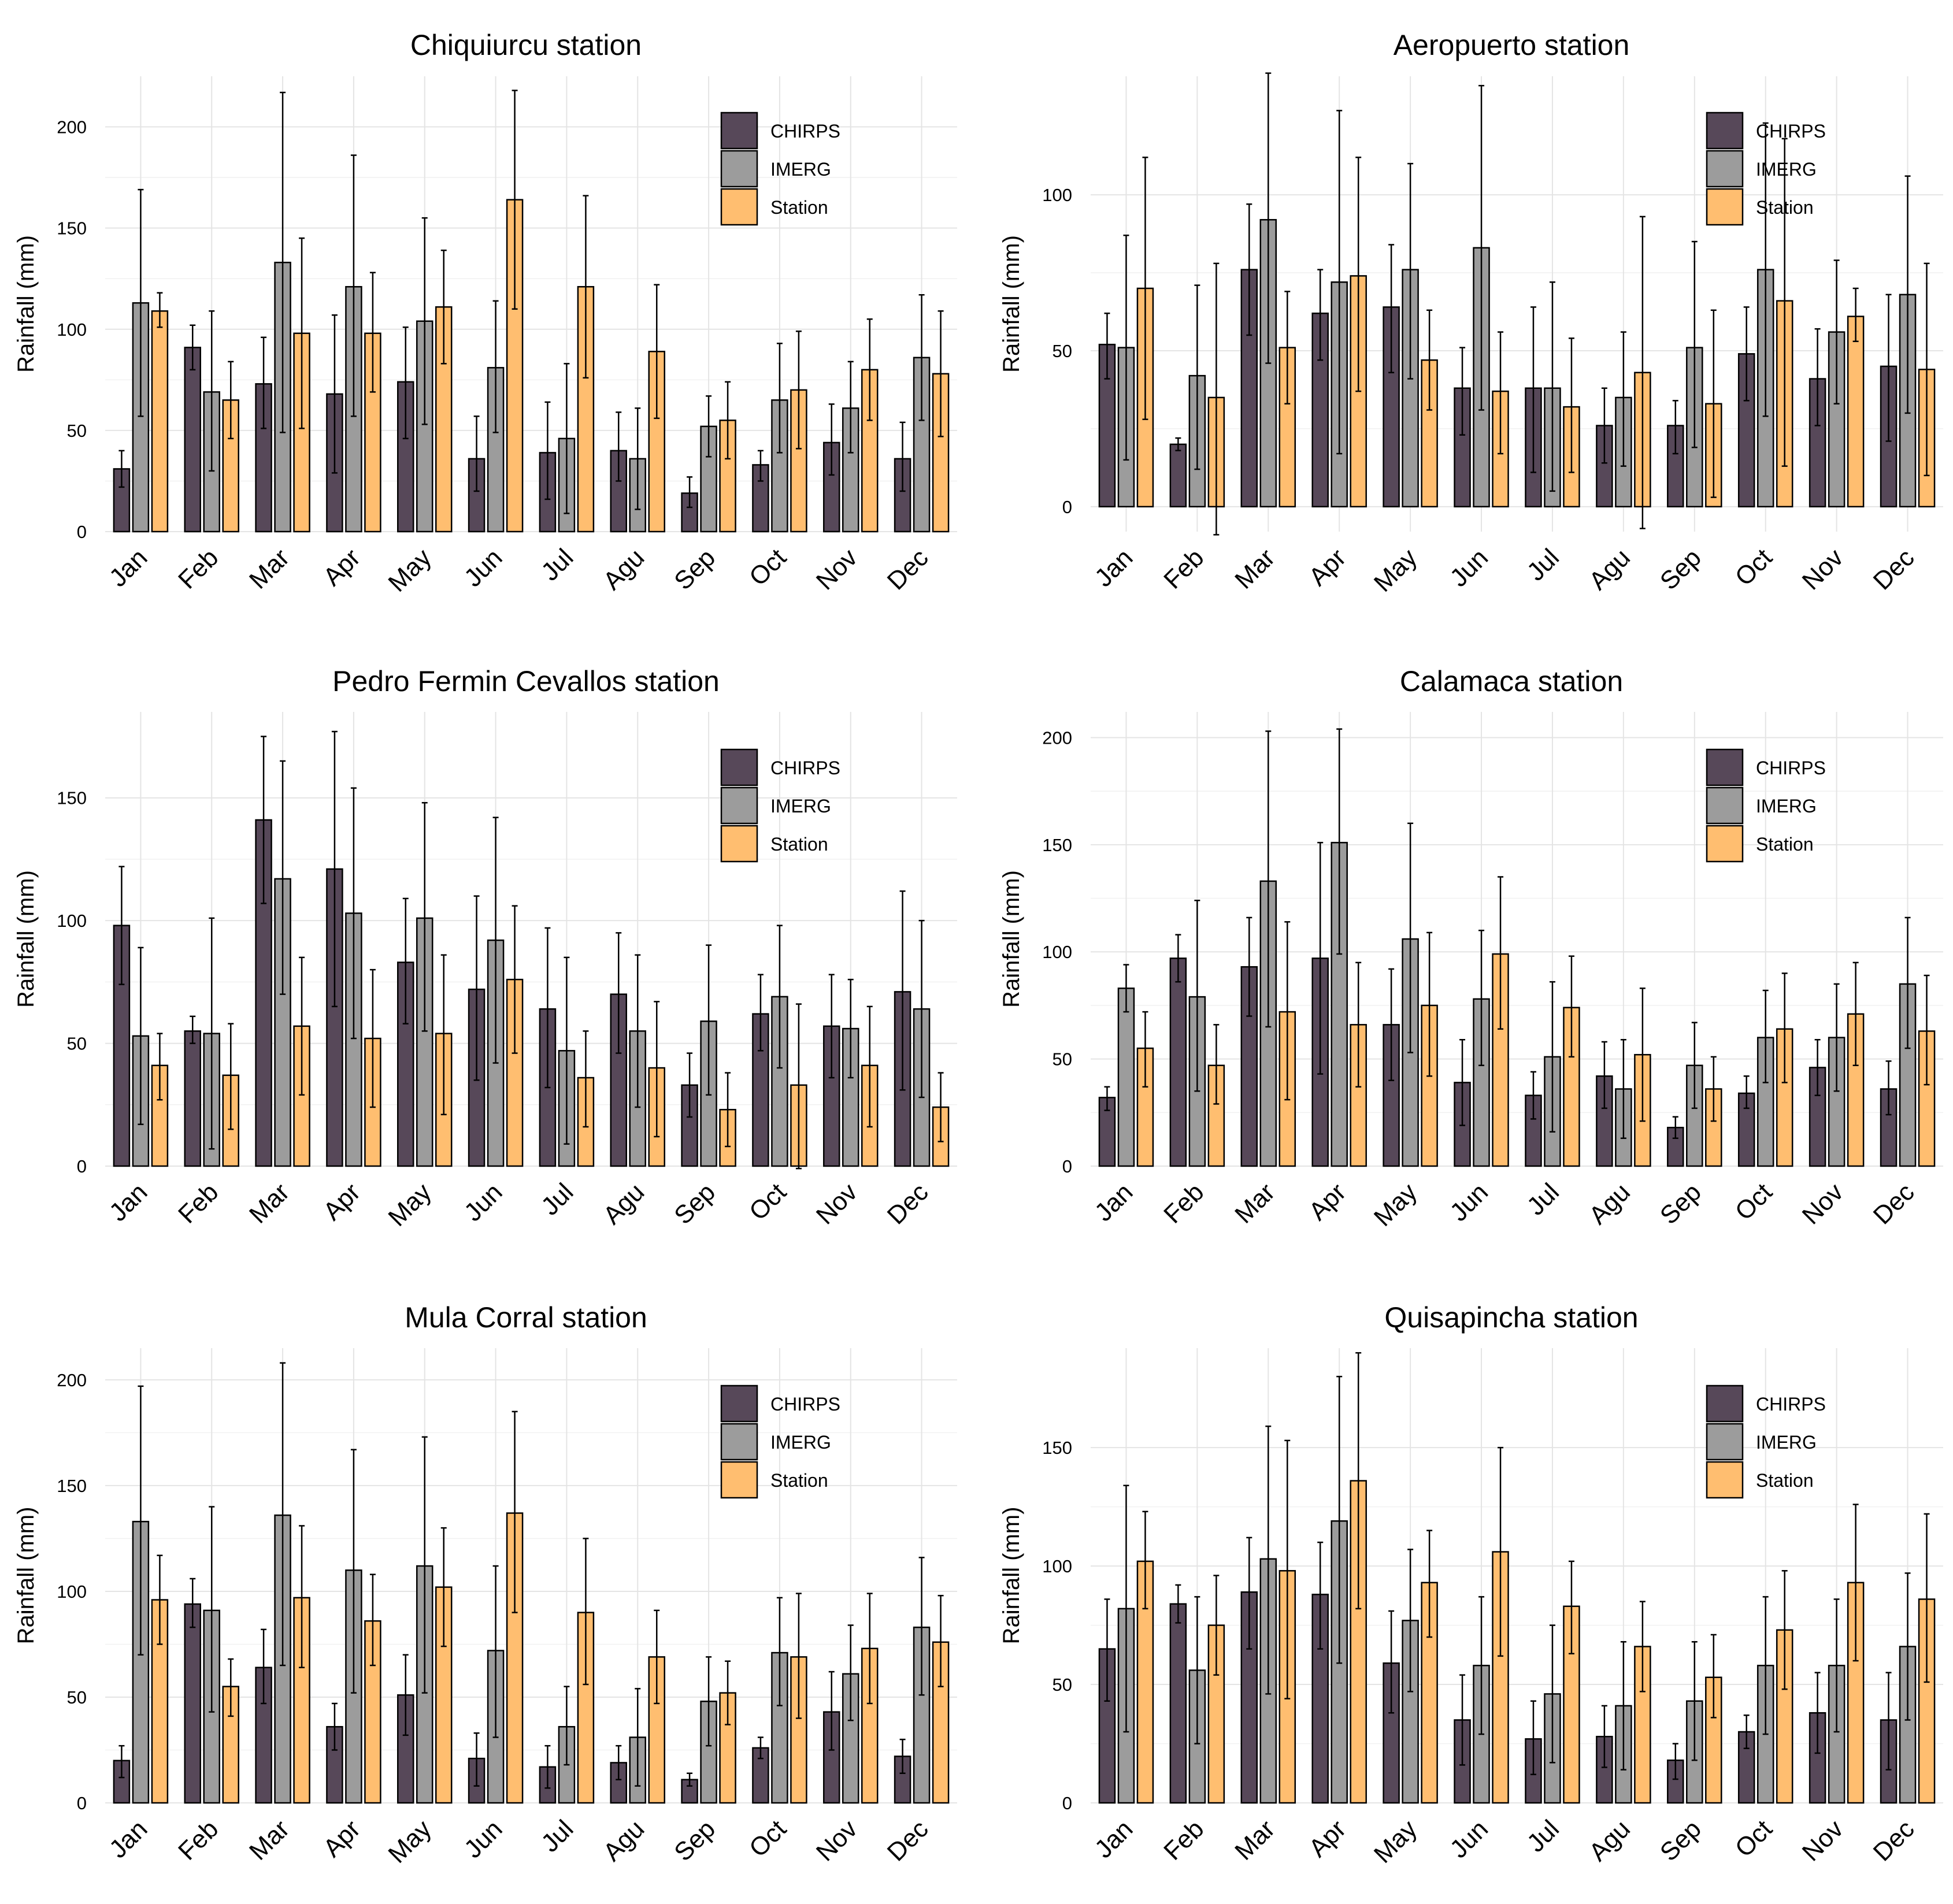 The width and height of the screenshot is (1953, 1904). I want to click on y-tick-label: 150, so click(1057, 1448).